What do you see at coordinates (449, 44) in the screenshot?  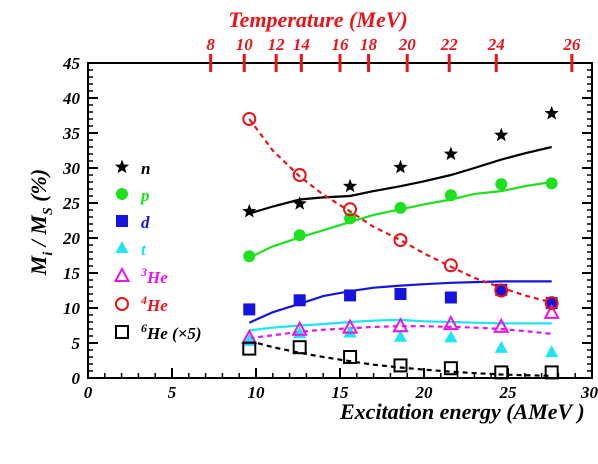 I see `top-tick-label: 22` at bounding box center [449, 44].